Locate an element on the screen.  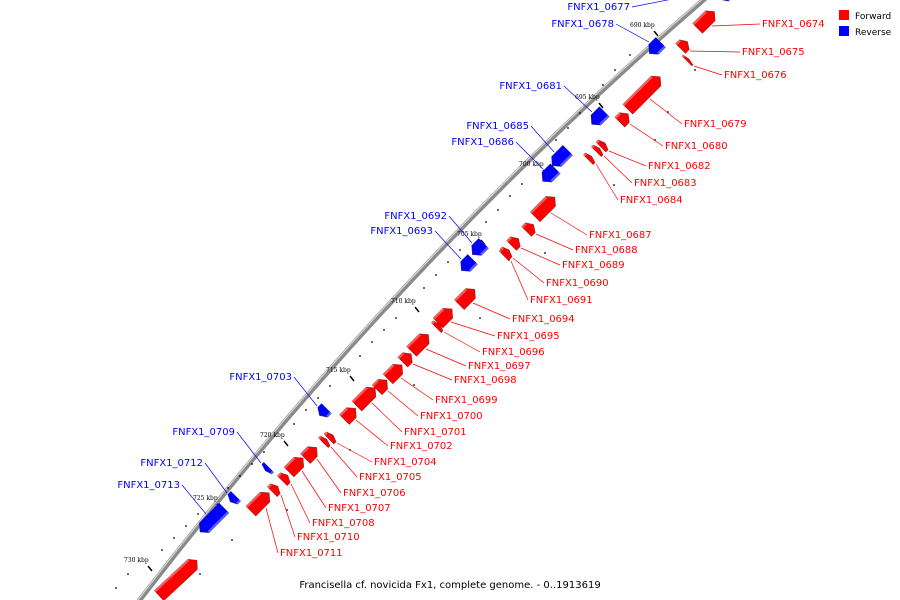
label-FNFX1_0674: FNFX1_0674 is located at coordinates (793, 24).